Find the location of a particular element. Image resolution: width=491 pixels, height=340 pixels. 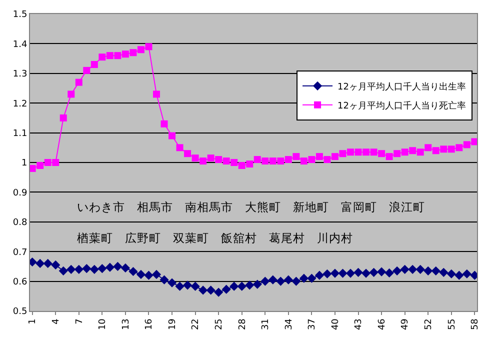

y-tick-label: 1.5 is located at coordinates (20, 15).